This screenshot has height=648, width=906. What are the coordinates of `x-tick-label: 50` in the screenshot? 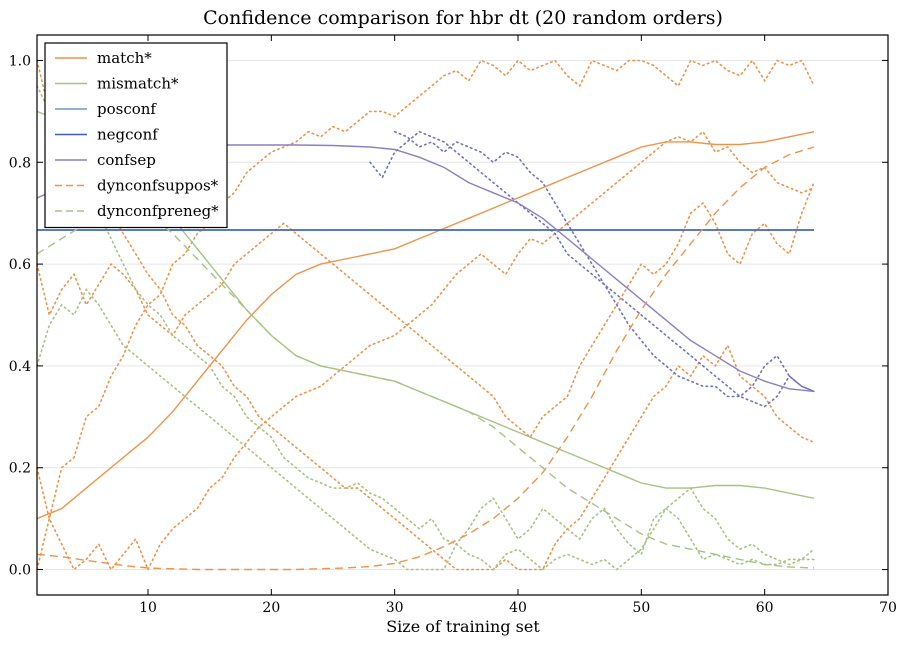 It's located at (641, 608).